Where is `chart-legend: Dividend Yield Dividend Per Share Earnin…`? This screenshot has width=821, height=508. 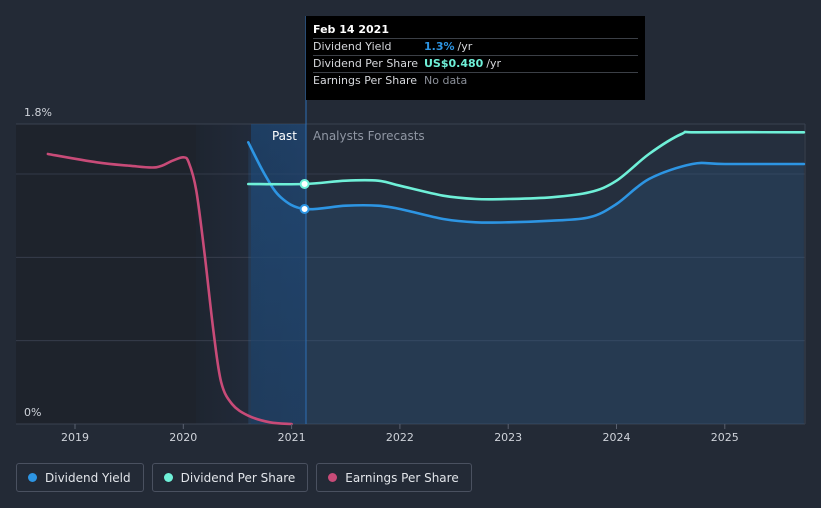 chart-legend: Dividend Yield Dividend Per Share Earnin… is located at coordinates (244, 477).